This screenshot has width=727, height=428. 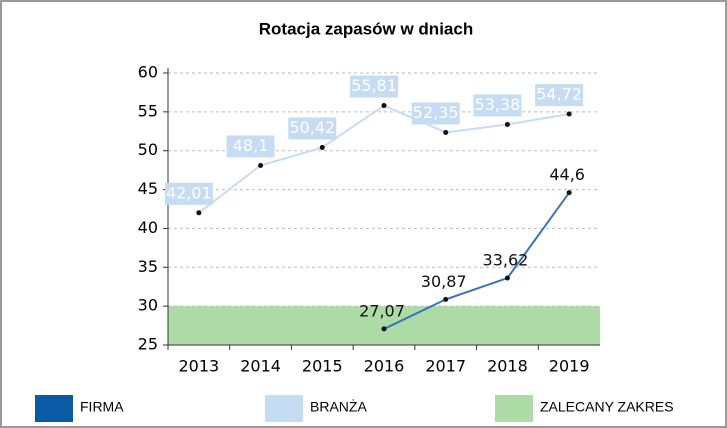 What do you see at coordinates (322, 366) in the screenshot?
I see `x-tick-label: 2015` at bounding box center [322, 366].